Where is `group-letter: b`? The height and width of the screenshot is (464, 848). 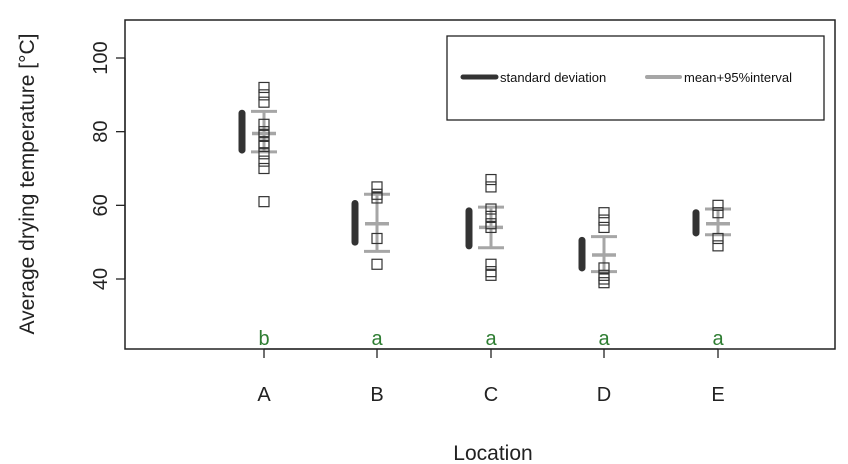
group-letter: b is located at coordinates (263, 339).